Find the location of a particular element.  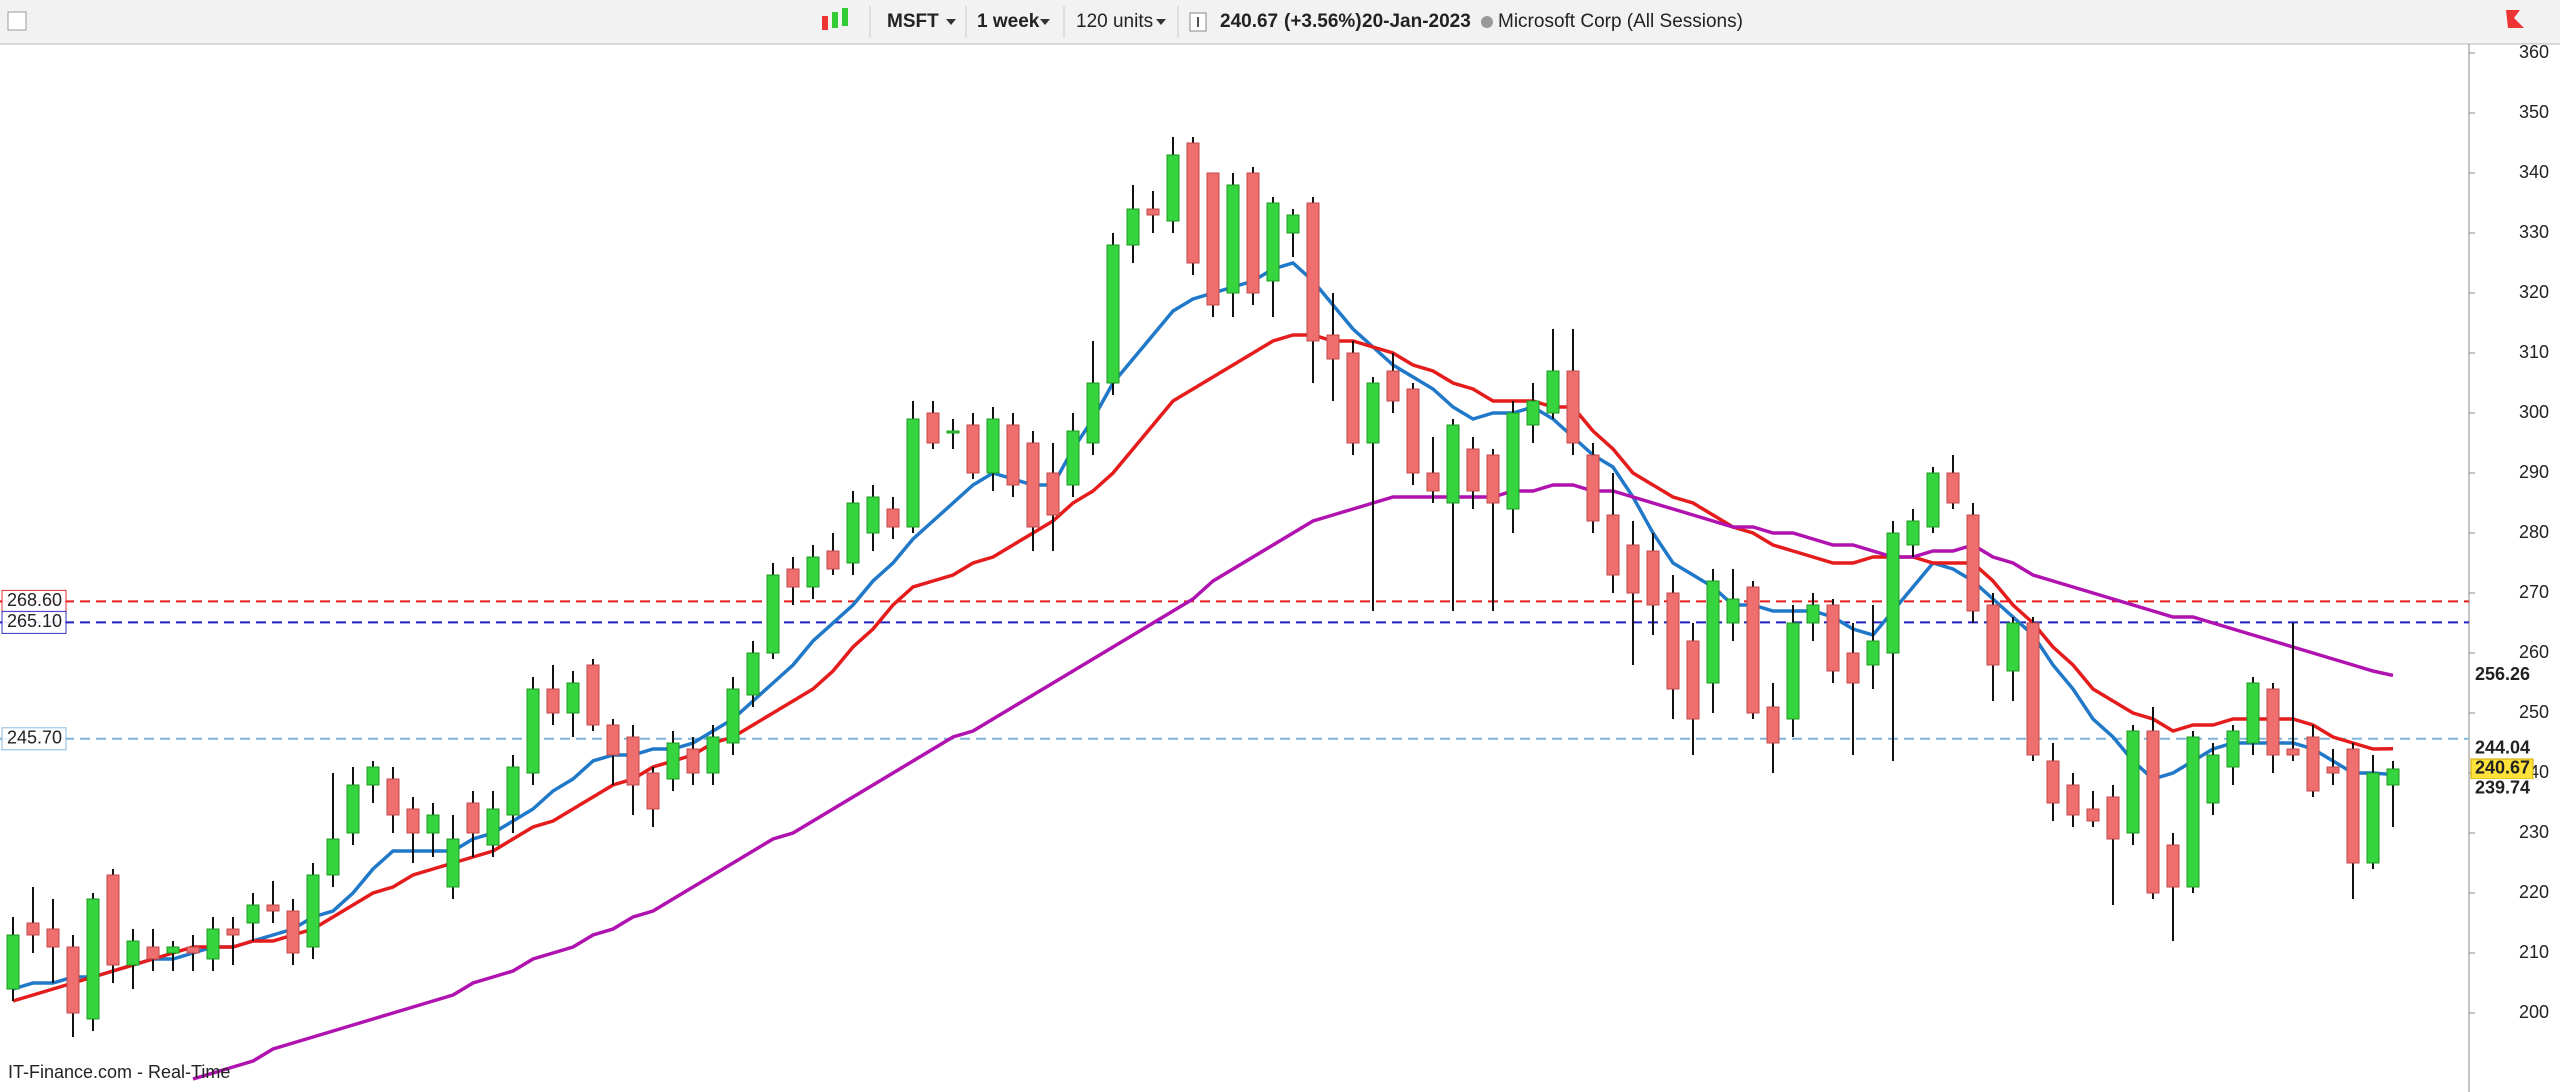

price-change: (+3.56%) is located at coordinates (1323, 21).